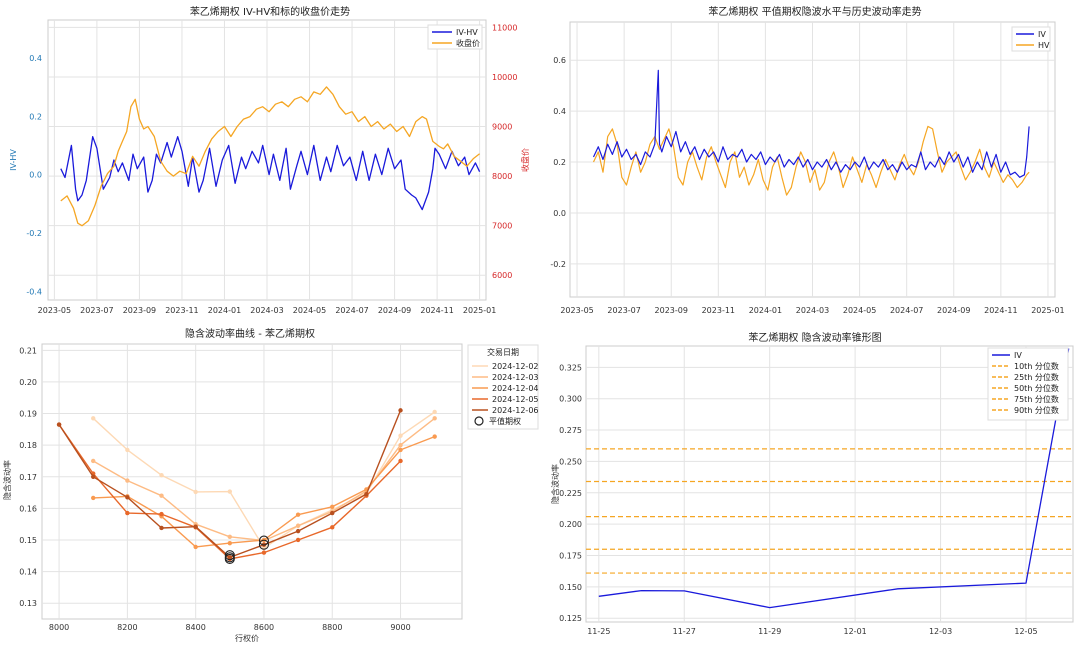  Describe the element at coordinates (250, 333) in the screenshot. I see `chart-title: 隐含波动率曲线 - 苯乙烯期权` at that location.